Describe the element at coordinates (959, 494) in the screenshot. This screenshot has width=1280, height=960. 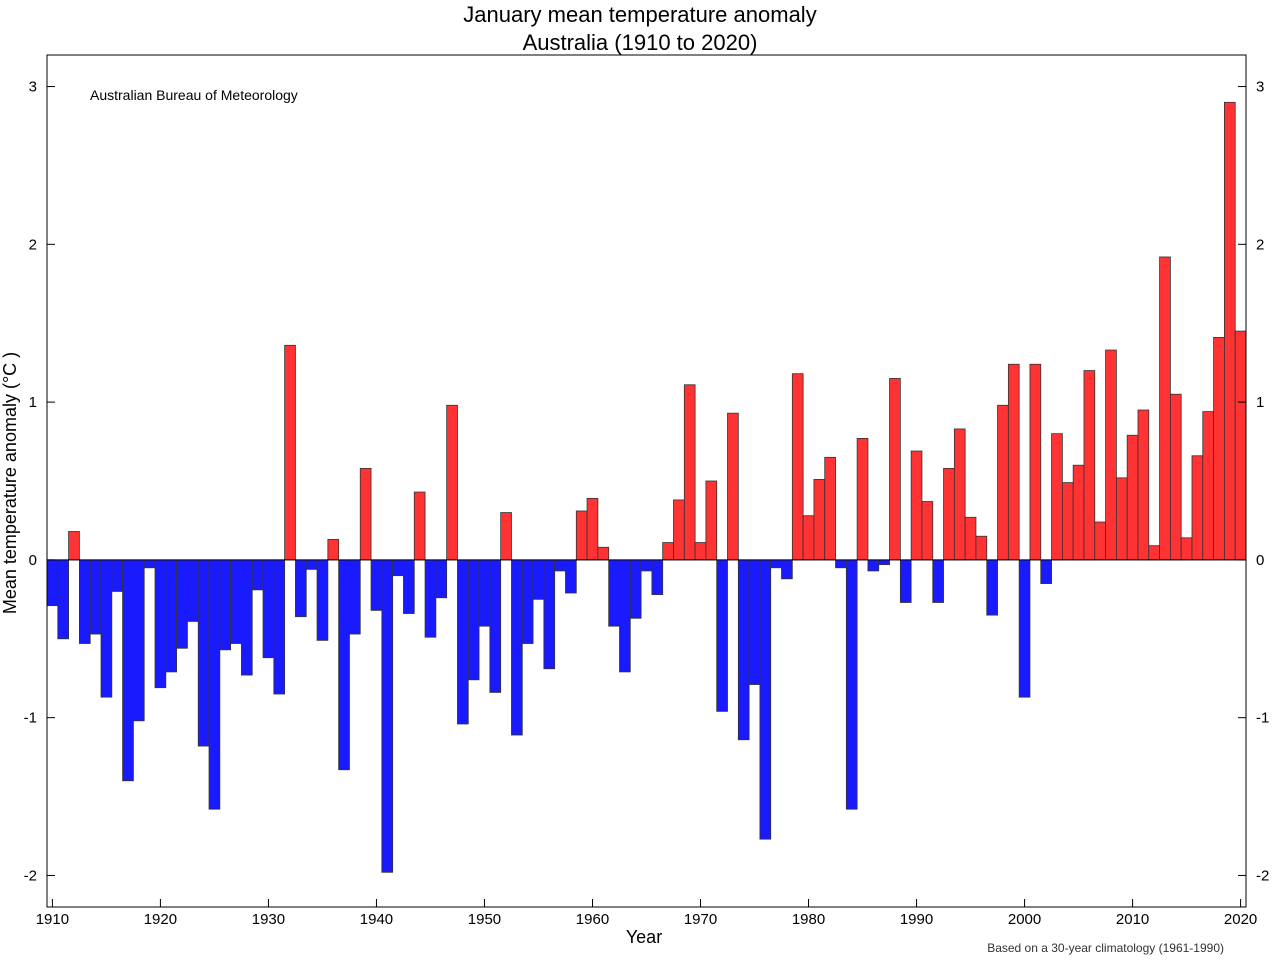
I see `bar-1994` at that location.